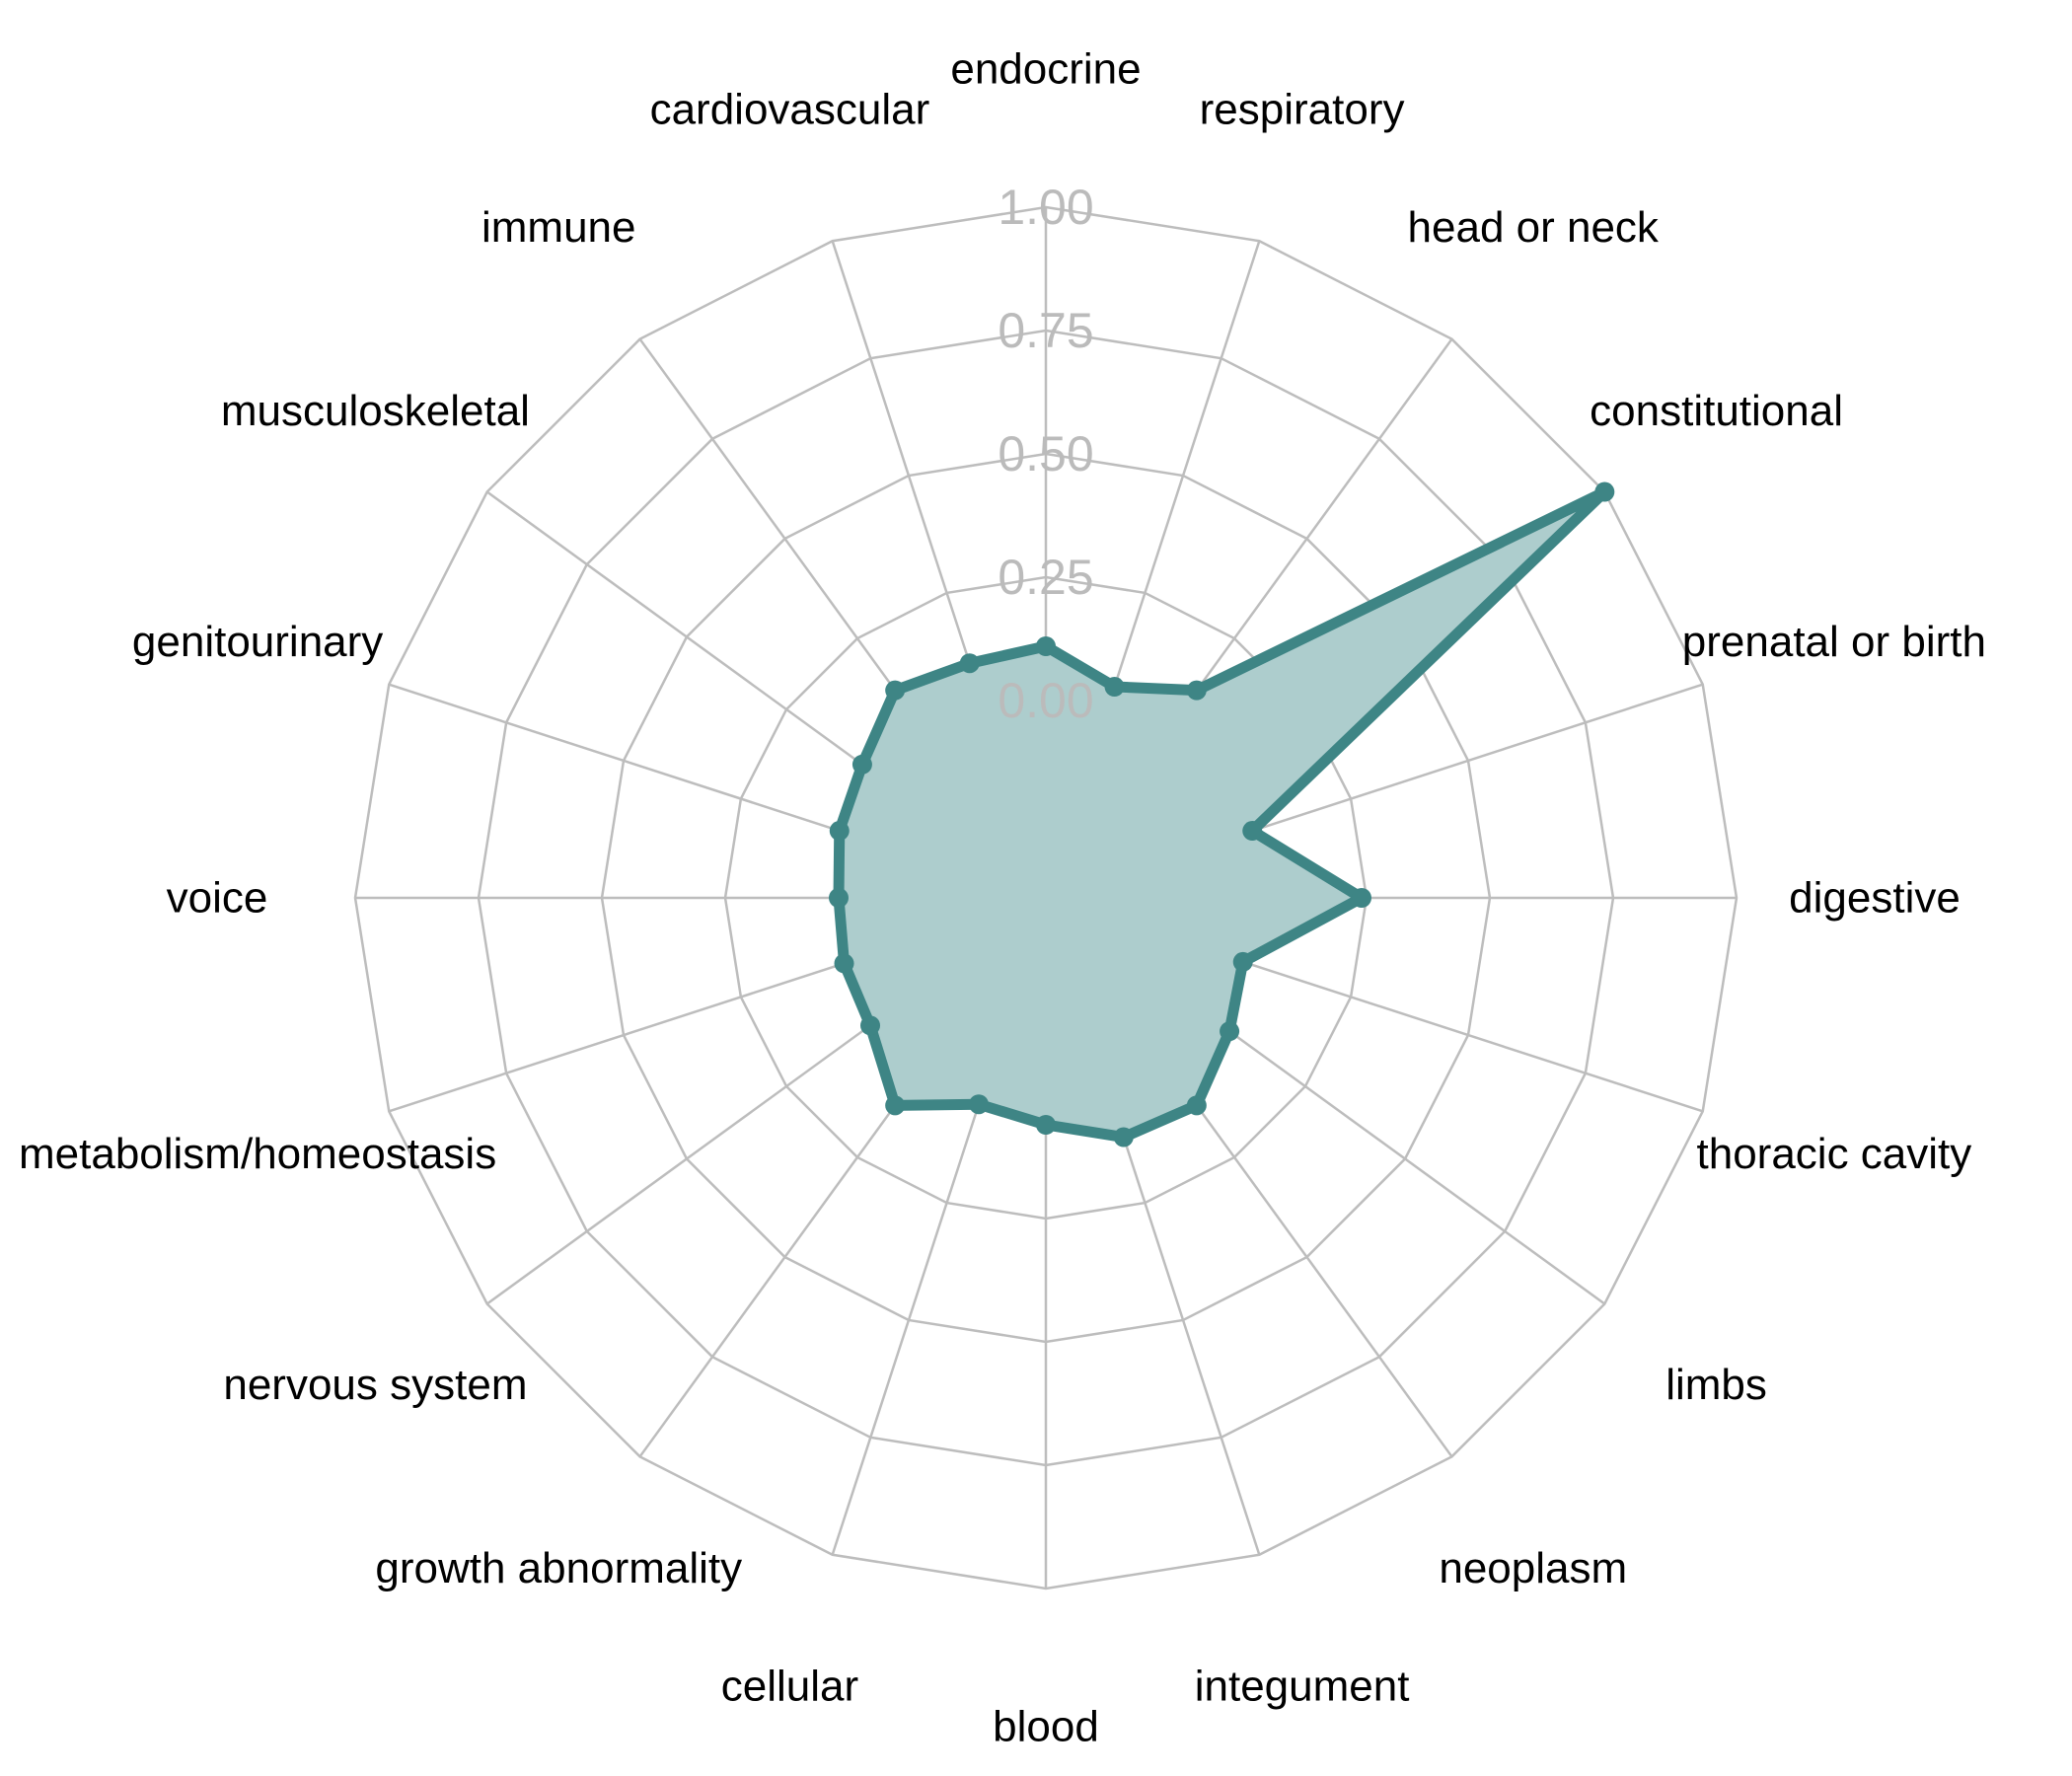  What do you see at coordinates (1362, 898) in the screenshot?
I see `data-point-digestive` at bounding box center [1362, 898].